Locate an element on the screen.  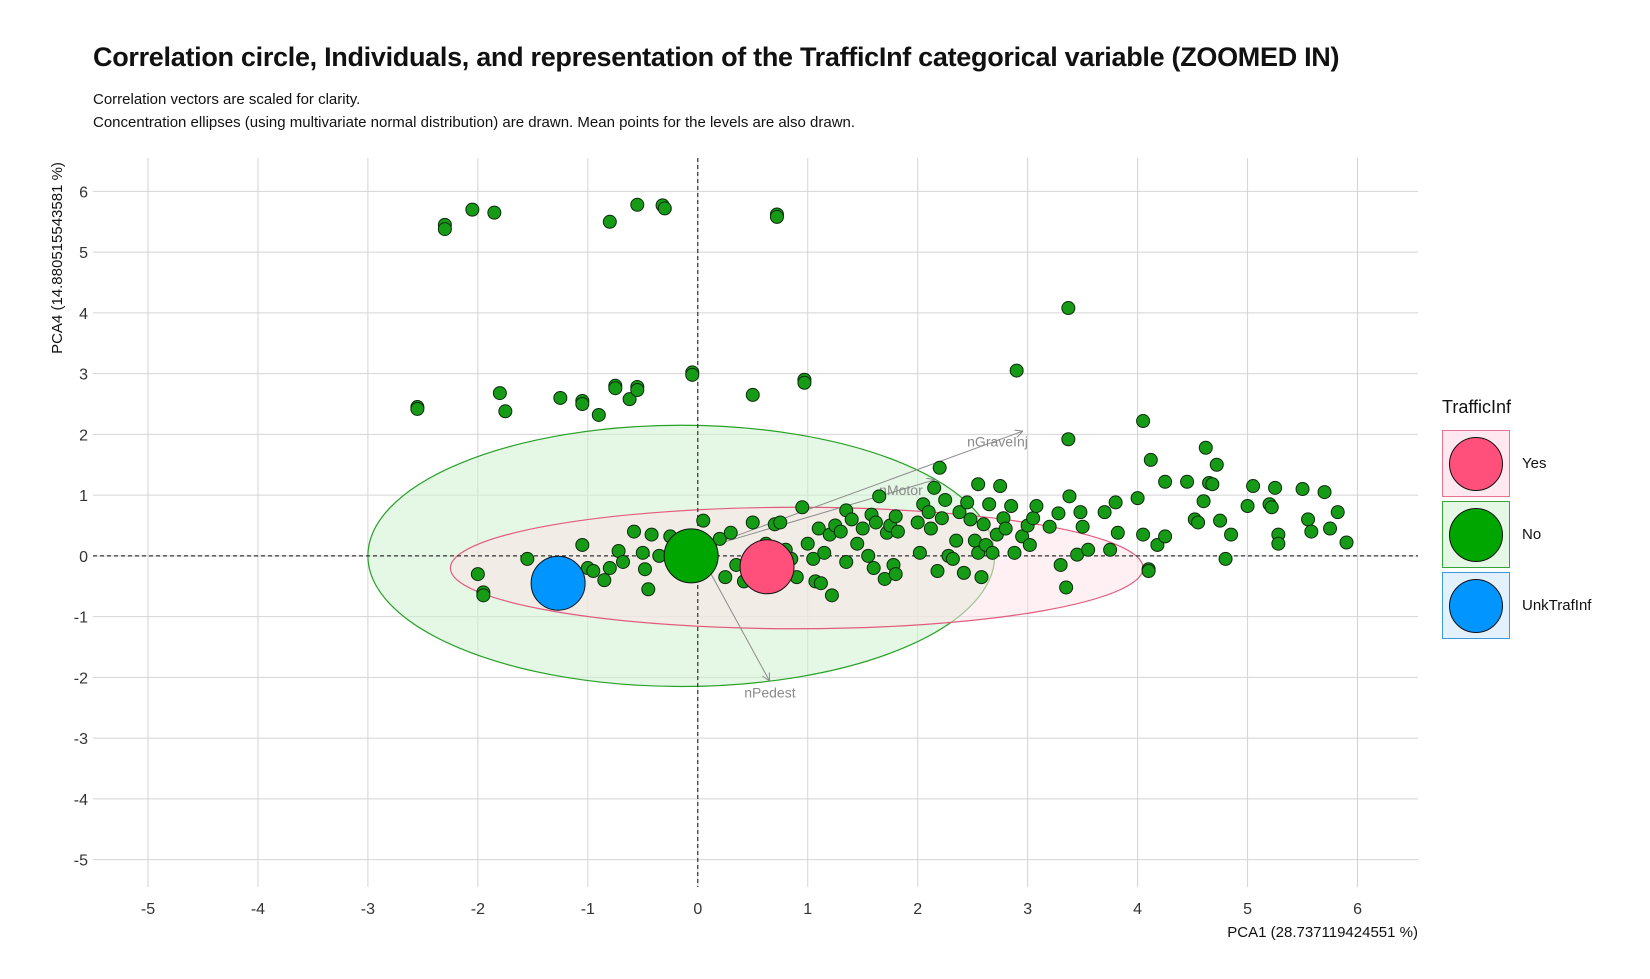
x-tick-label--2: -2 is located at coordinates (478, 909).